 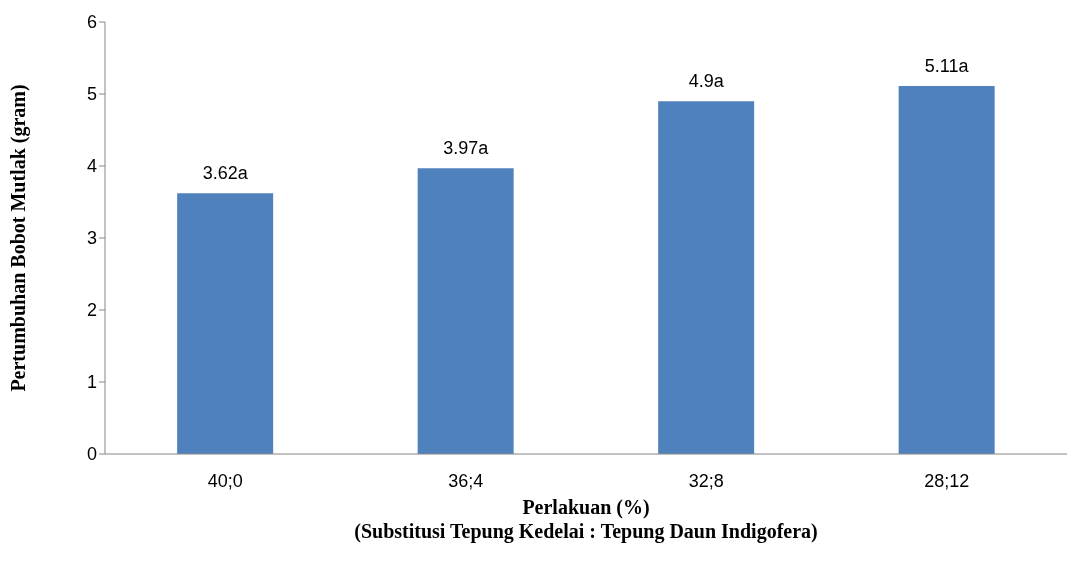 What do you see at coordinates (466, 480) in the screenshot?
I see `x-tick-label: 36;4` at bounding box center [466, 480].